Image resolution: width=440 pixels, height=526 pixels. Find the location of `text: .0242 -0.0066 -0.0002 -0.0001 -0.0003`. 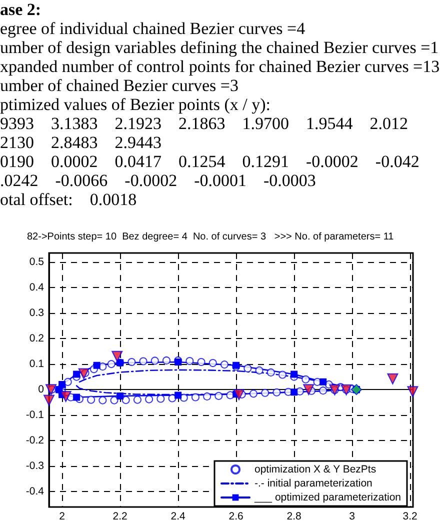

text: .0242 -0.0066 -0.0002 -0.0001 -0.0003 is located at coordinates (158, 180).